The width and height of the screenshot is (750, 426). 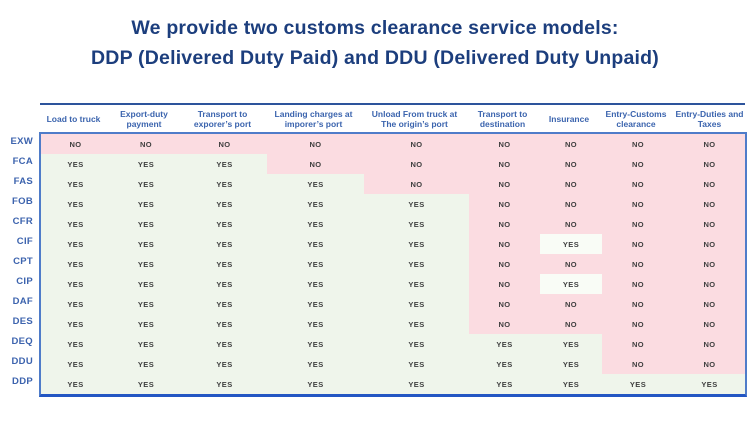 What do you see at coordinates (636, 118) in the screenshot?
I see `column-header: Entry-Customs clearance` at bounding box center [636, 118].